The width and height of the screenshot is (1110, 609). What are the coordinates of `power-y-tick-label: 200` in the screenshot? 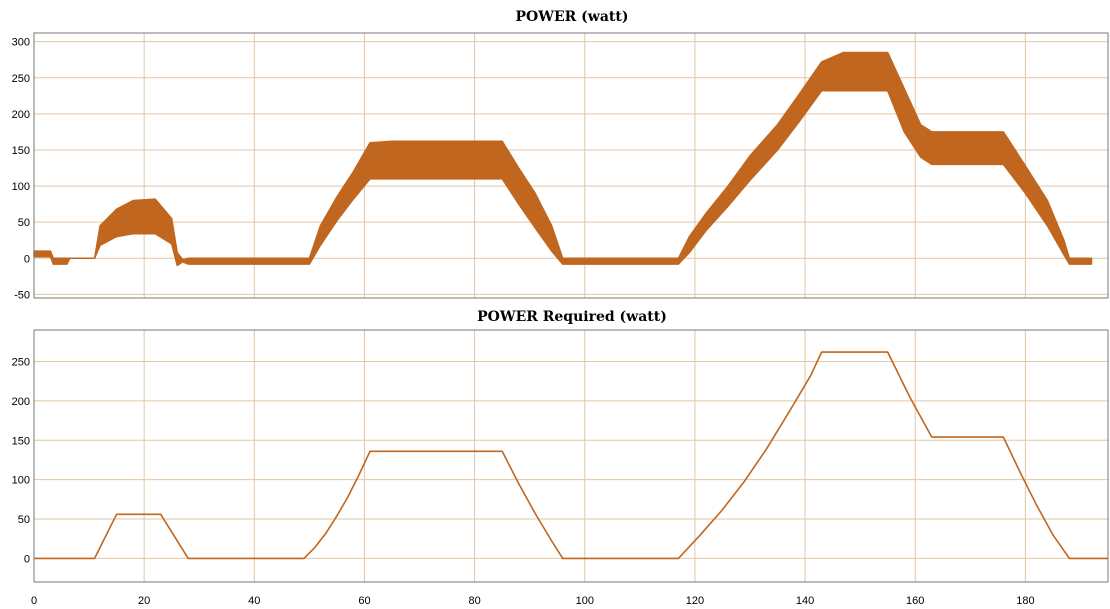 It's located at (21, 115).